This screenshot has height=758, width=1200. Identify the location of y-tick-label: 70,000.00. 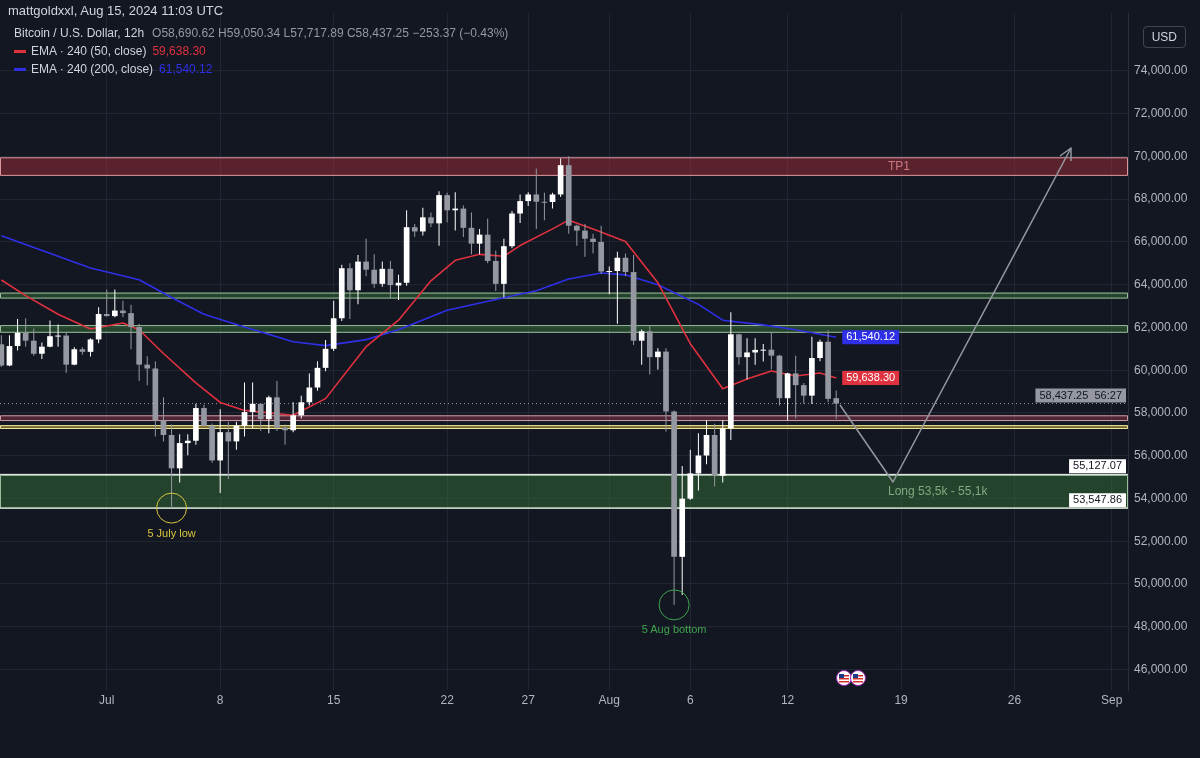
(1161, 155).